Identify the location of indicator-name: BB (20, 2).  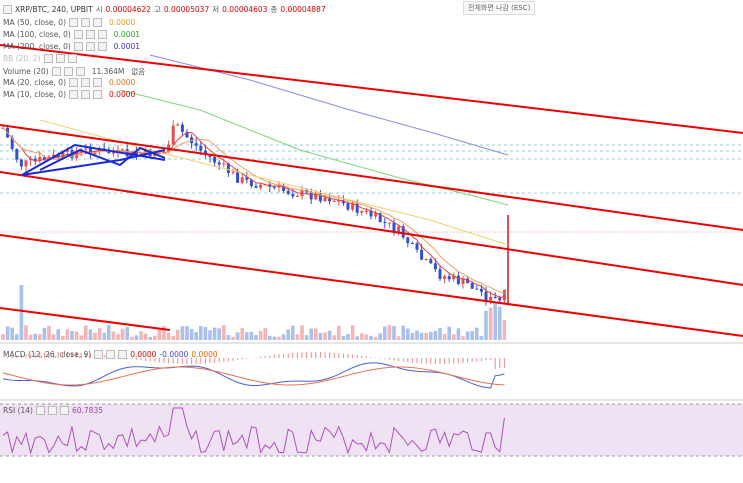
(22, 58).